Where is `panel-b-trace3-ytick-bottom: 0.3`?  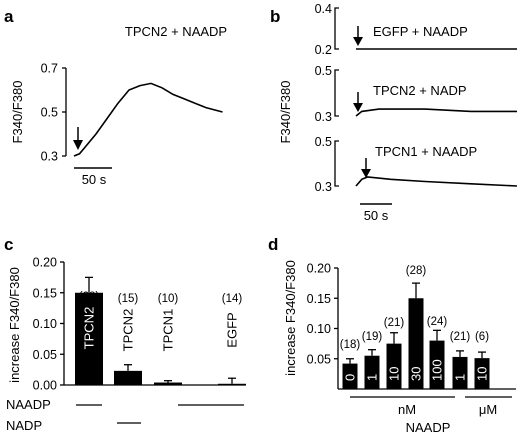
panel-b-trace3-ytick-bottom: 0.3 is located at coordinates (323, 187).